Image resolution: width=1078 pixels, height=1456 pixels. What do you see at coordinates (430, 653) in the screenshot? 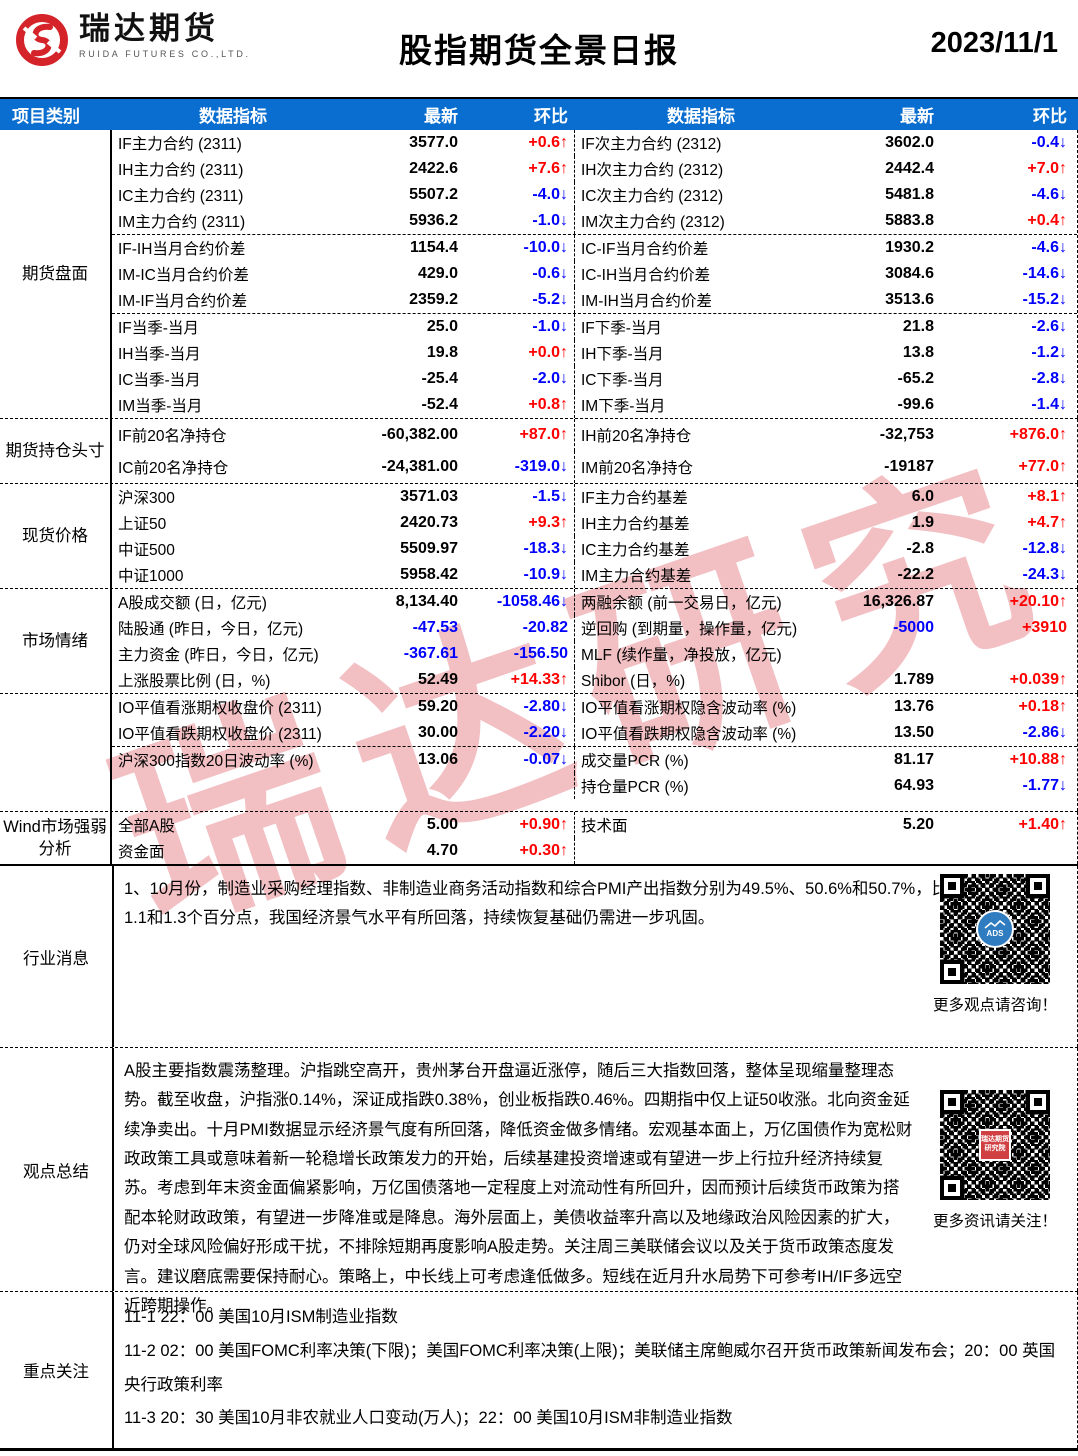
I see `latest-left: -367.61` at bounding box center [430, 653].